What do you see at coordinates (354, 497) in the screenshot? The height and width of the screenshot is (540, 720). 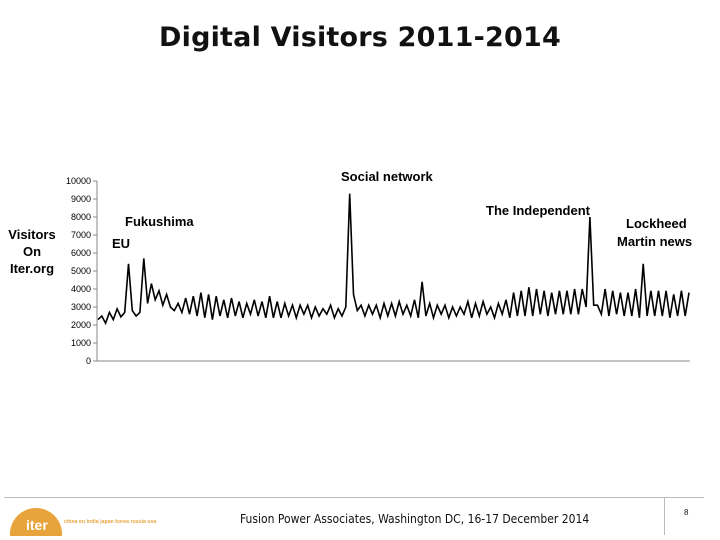 I see `footer-divider` at bounding box center [354, 497].